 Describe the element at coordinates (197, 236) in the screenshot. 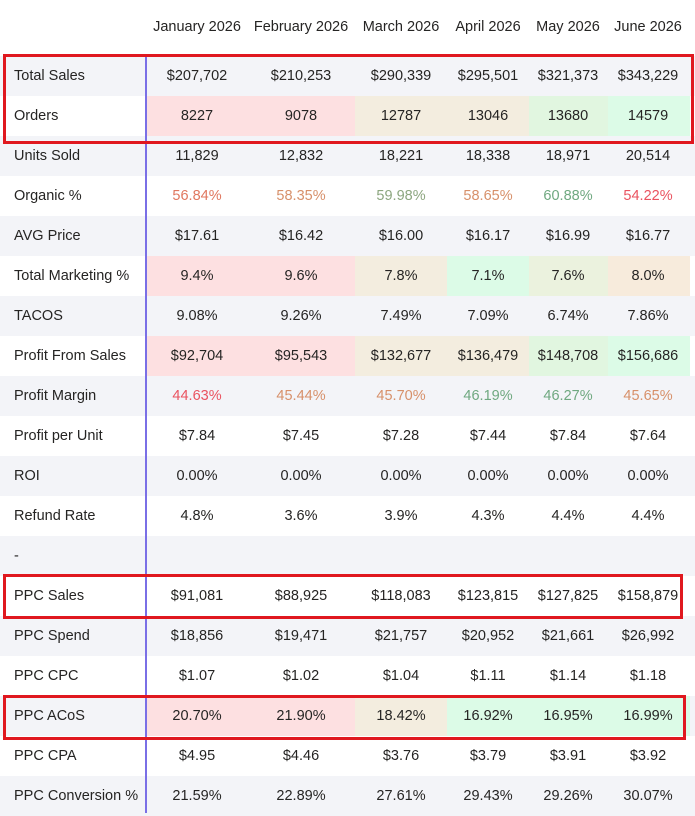

I see `table-cell: $17.61` at that location.